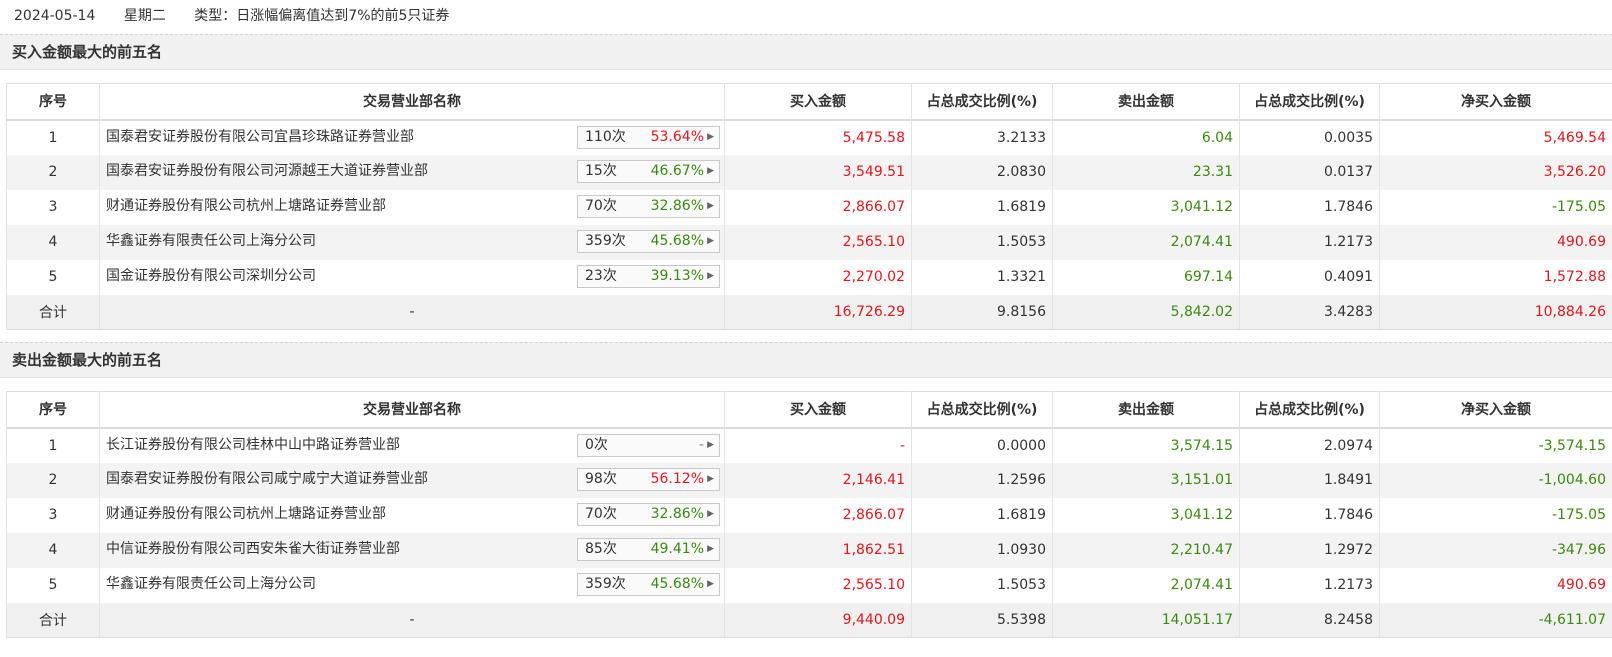 This screenshot has width=1612, height=657. I want to click on column-header: 序号, so click(53, 101).